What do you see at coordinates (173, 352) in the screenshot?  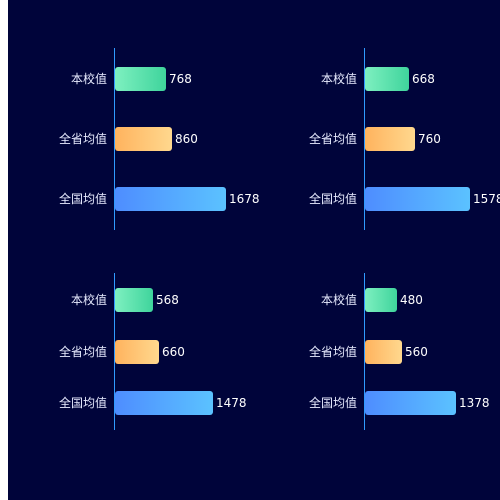 I see `value-label-province: 660` at bounding box center [173, 352].